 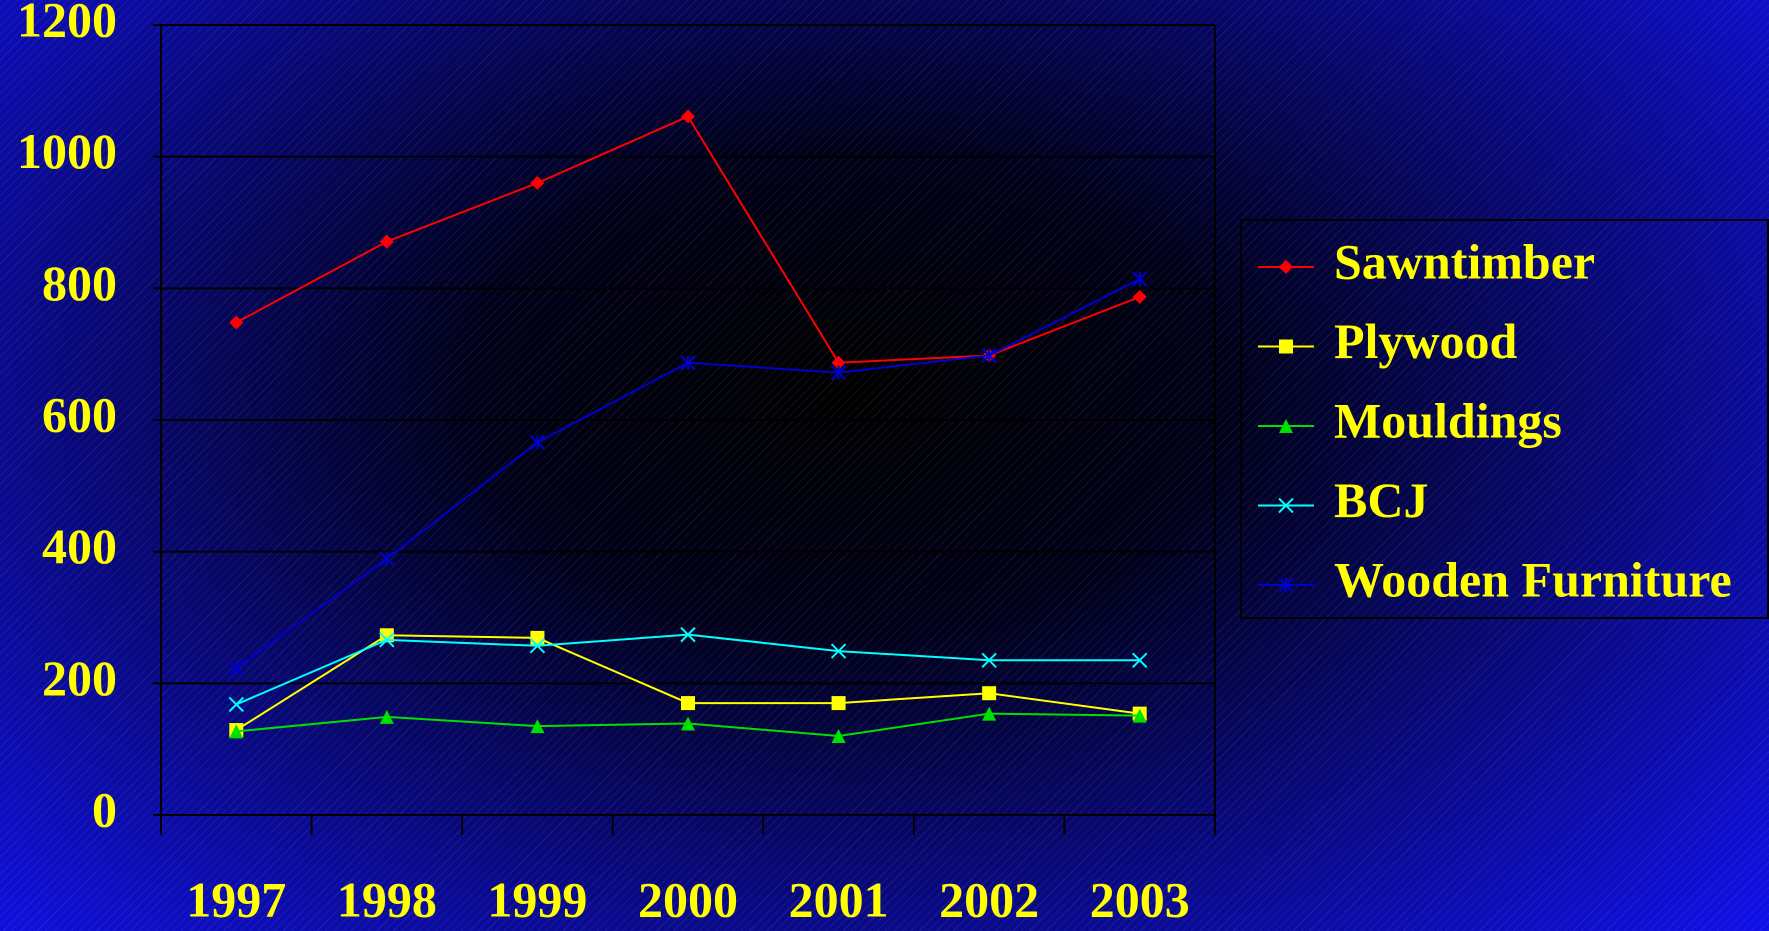 I want to click on x-tick-label: 1997, so click(x=236, y=899).